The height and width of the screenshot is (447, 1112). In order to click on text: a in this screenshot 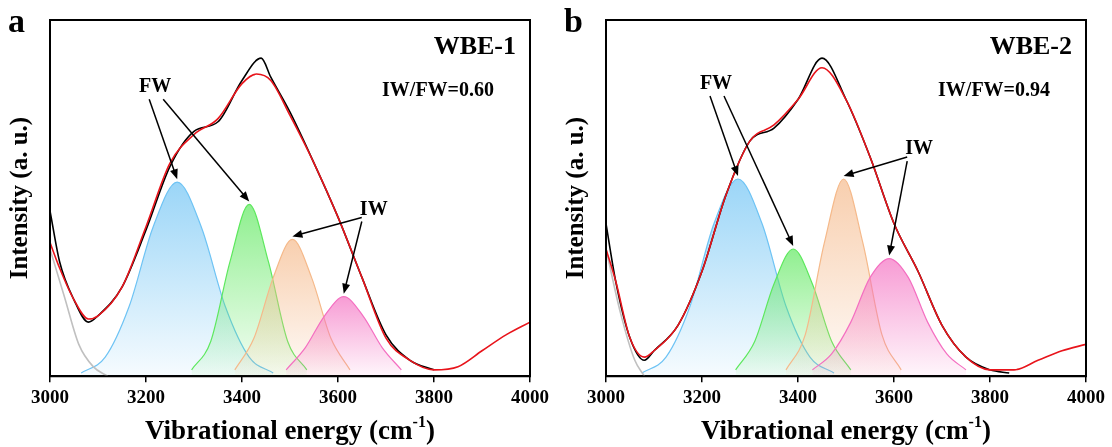, I will do `click(16, 20)`.